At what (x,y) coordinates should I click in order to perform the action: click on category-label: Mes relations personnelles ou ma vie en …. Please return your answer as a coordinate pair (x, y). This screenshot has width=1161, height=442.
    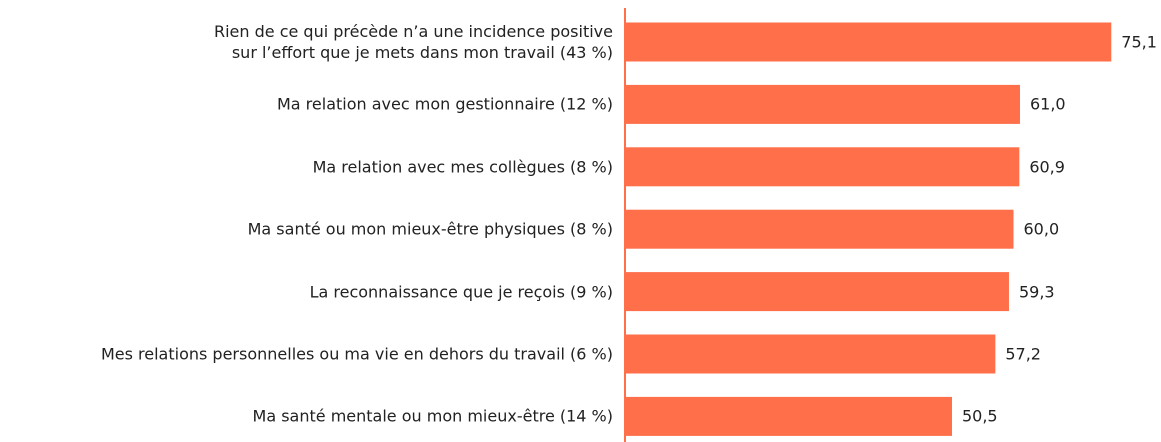
    Looking at the image, I should click on (356, 354).